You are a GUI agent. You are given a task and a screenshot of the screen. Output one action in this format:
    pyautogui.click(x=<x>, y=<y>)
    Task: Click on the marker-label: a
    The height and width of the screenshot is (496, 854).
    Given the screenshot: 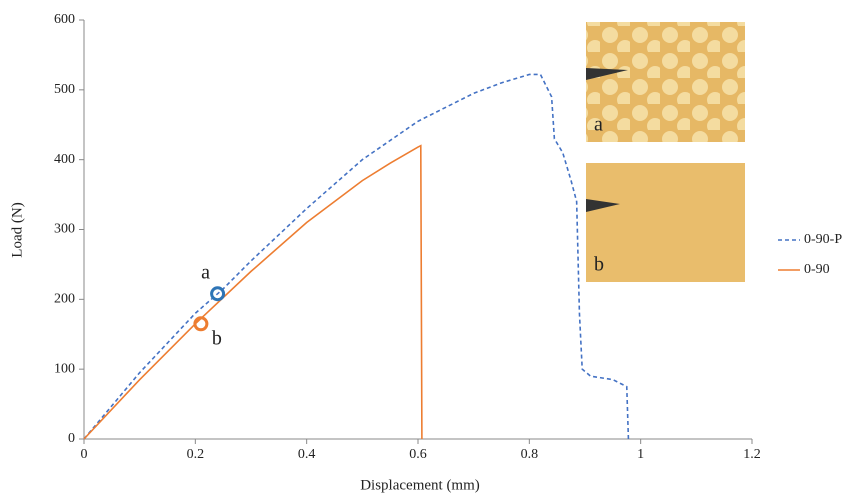 What is the action you would take?
    pyautogui.click(x=205, y=272)
    